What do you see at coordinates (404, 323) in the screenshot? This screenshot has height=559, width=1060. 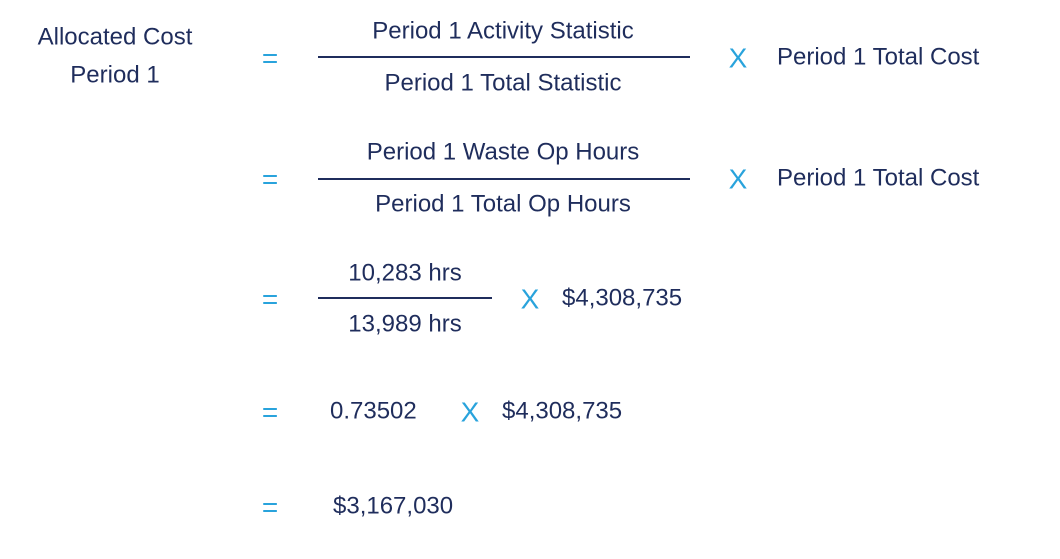 I see `denominator: 13,989 hrs` at bounding box center [404, 323].